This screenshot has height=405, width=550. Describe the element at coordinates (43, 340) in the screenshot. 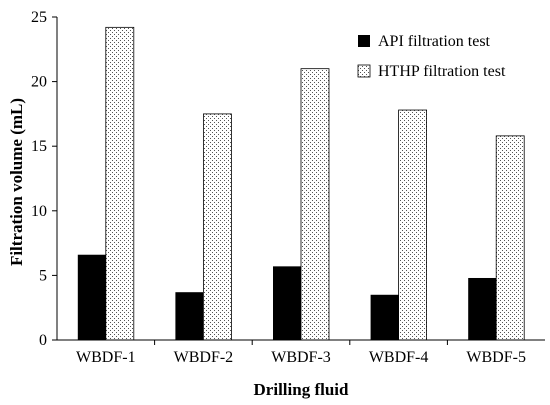

I see `y-tick-label: 0` at that location.